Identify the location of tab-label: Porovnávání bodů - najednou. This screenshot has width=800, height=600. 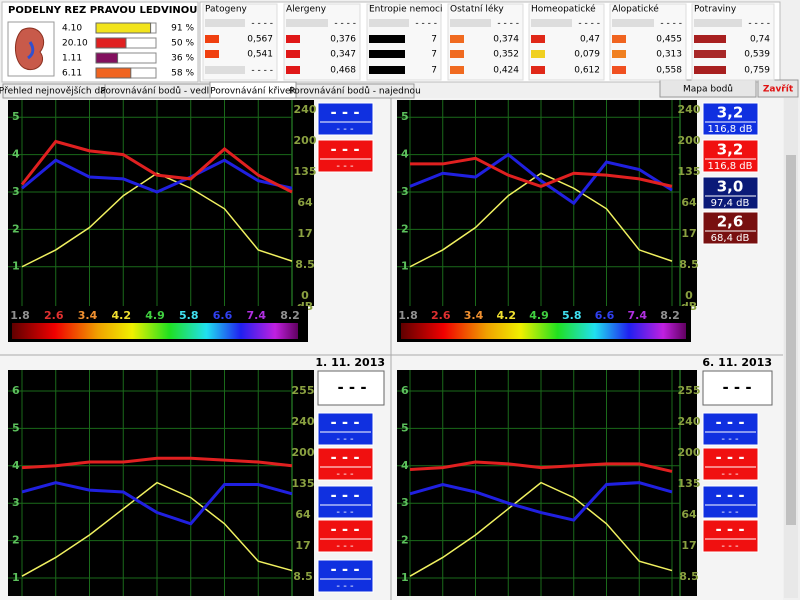
(355, 91).